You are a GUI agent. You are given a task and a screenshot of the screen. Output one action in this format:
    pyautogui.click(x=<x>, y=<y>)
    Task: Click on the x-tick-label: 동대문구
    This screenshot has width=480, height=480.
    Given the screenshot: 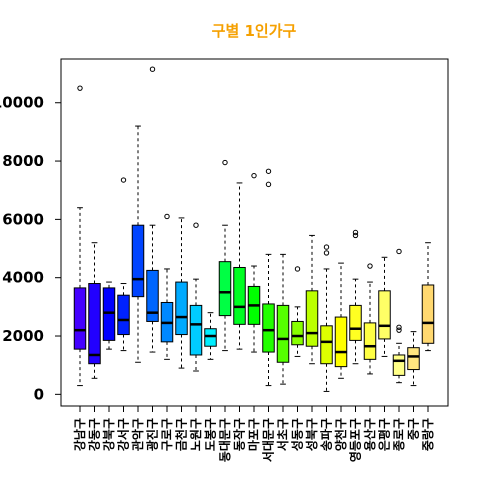 What is the action you would take?
    pyautogui.click(x=225, y=440)
    